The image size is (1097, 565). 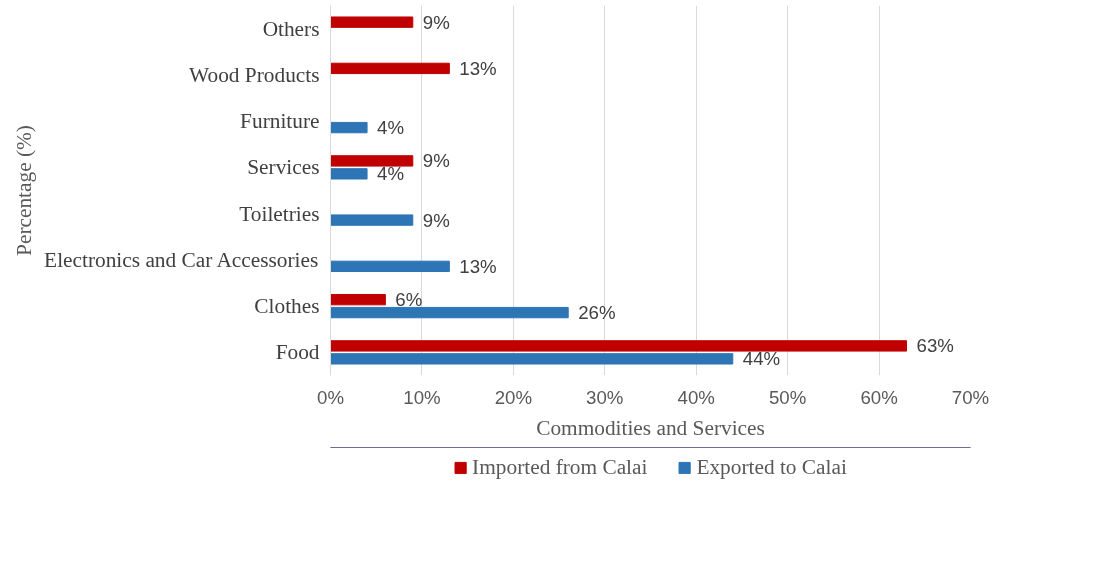 I want to click on data-label: 6%, so click(x=409, y=300).